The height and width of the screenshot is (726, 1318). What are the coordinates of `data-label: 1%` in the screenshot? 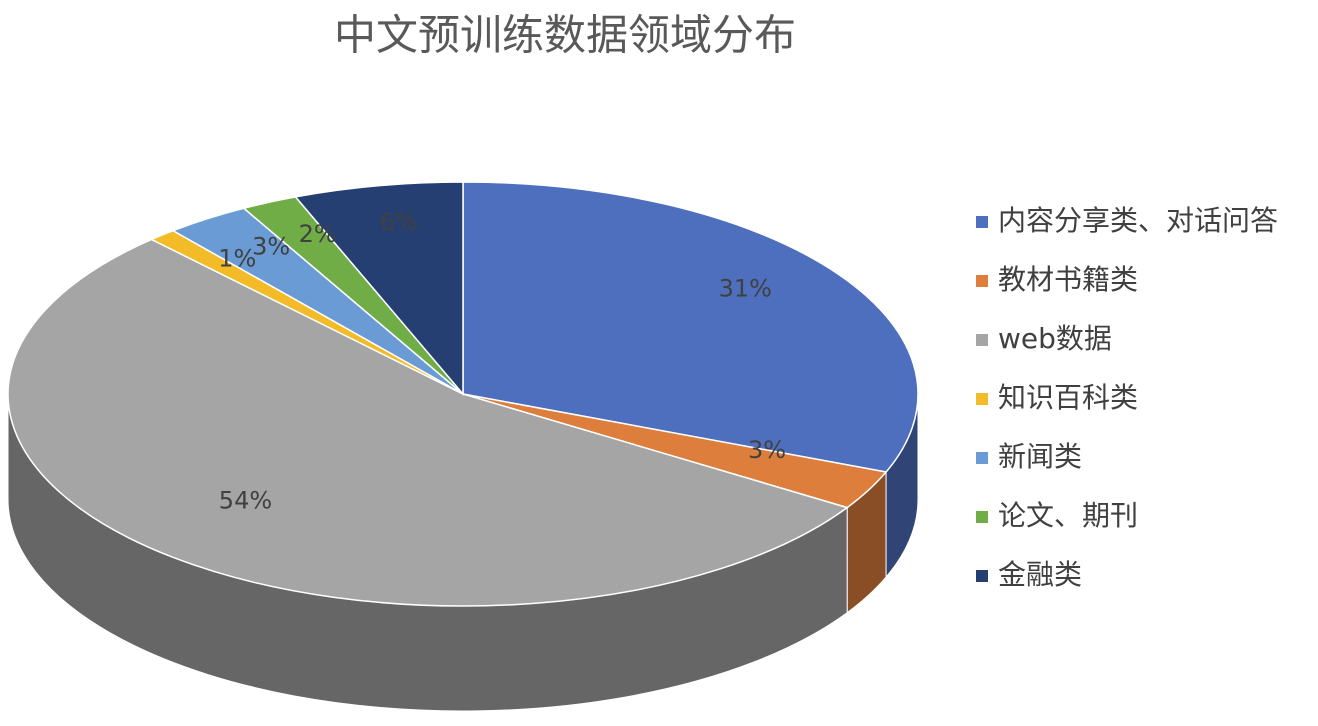 It's located at (237, 259).